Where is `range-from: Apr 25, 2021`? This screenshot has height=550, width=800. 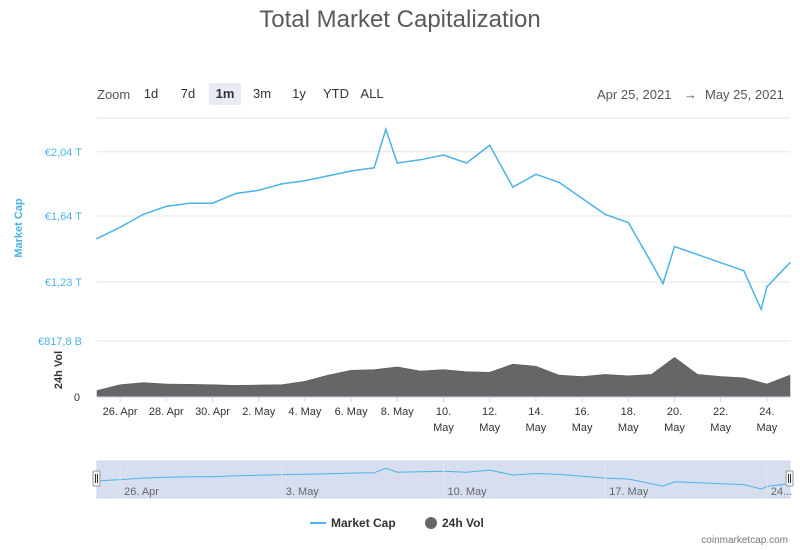 range-from: Apr 25, 2021 is located at coordinates (634, 94).